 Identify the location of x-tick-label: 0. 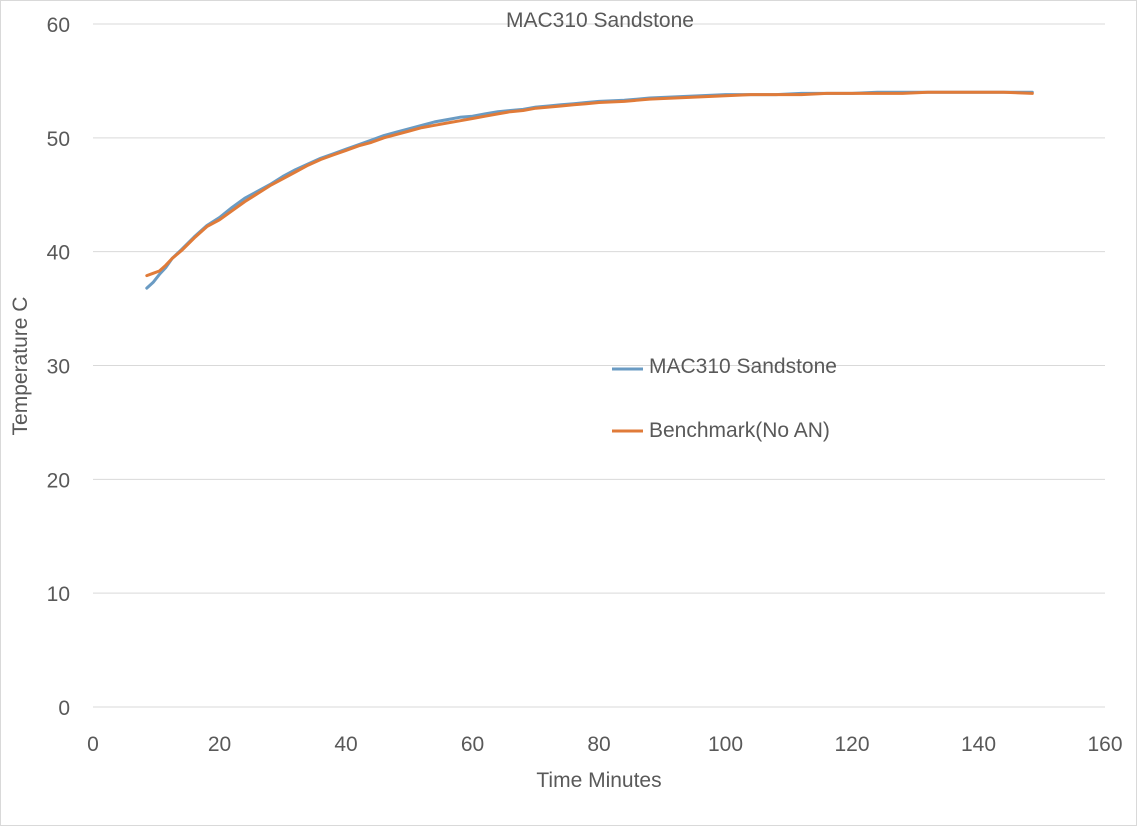
(93, 744).